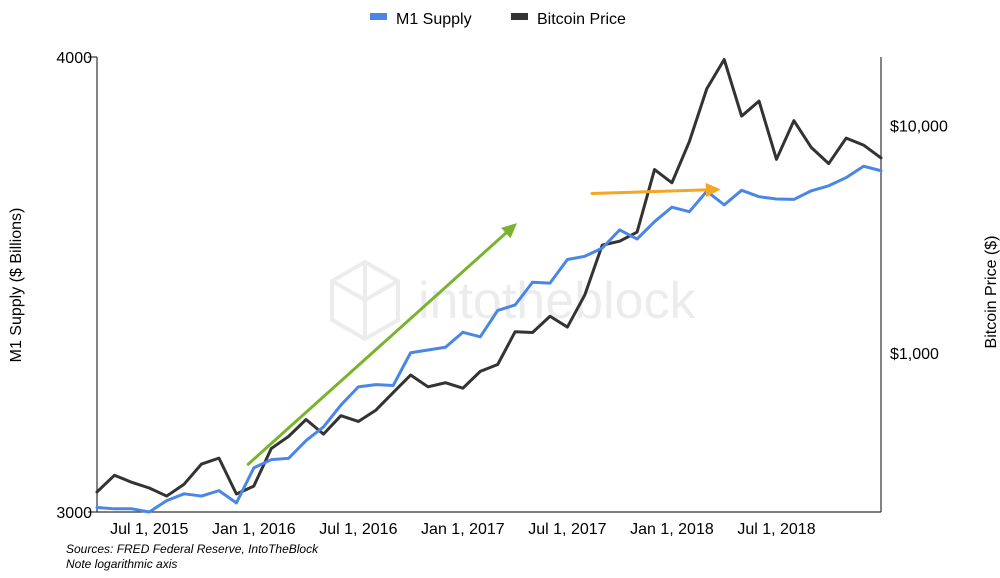  Describe the element at coordinates (991, 292) in the screenshot. I see `right-y-axis-label: Bitcoin Price ($)` at that location.